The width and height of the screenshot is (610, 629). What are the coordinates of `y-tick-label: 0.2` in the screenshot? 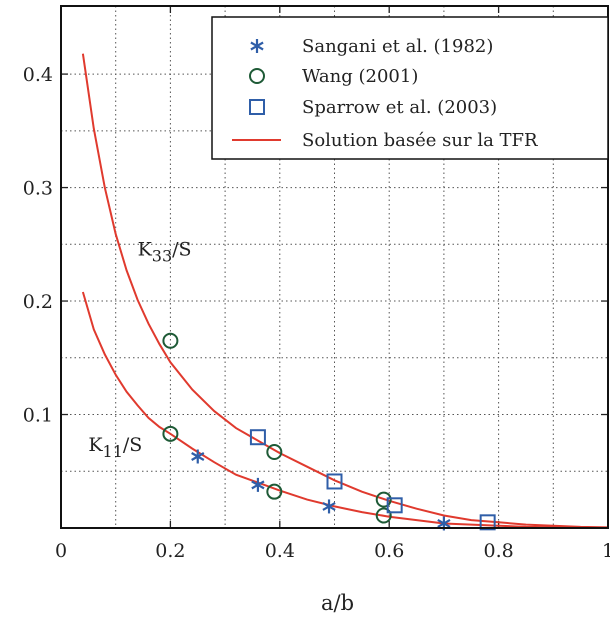 It's located at (38, 302).